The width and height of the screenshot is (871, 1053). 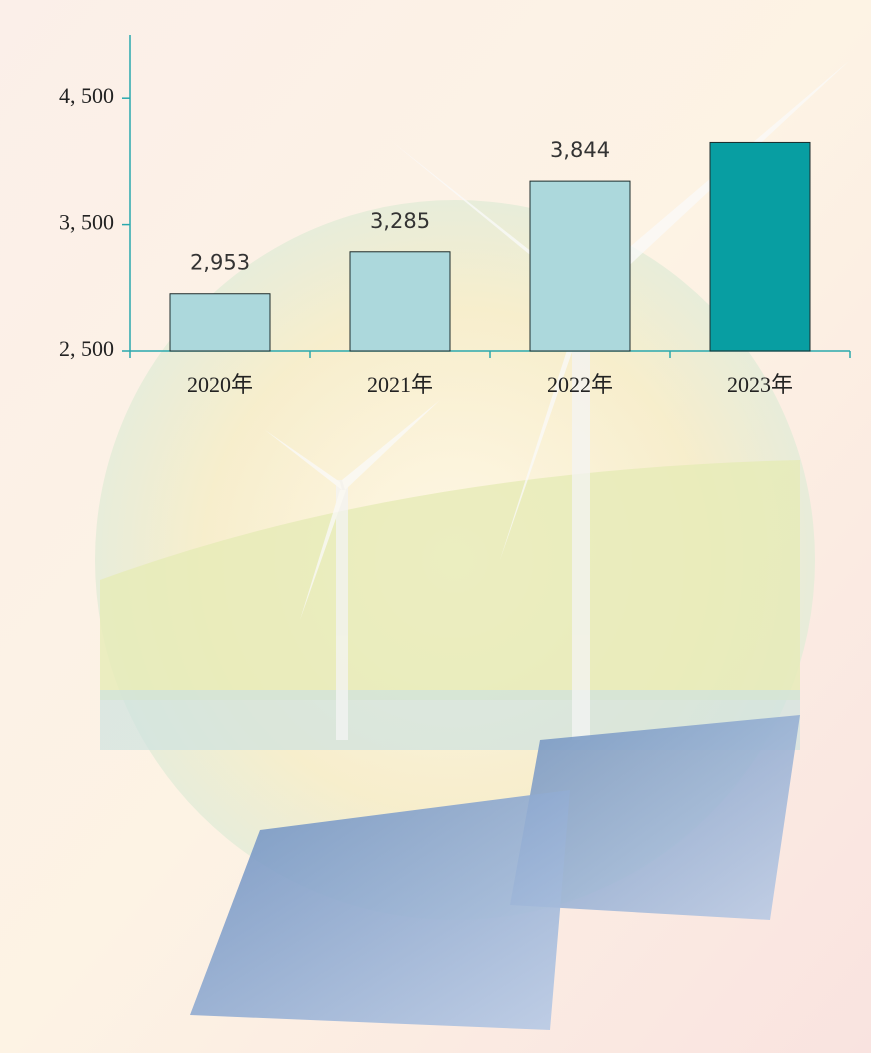 What do you see at coordinates (220, 263) in the screenshot?
I see `data-label: 2,953` at bounding box center [220, 263].